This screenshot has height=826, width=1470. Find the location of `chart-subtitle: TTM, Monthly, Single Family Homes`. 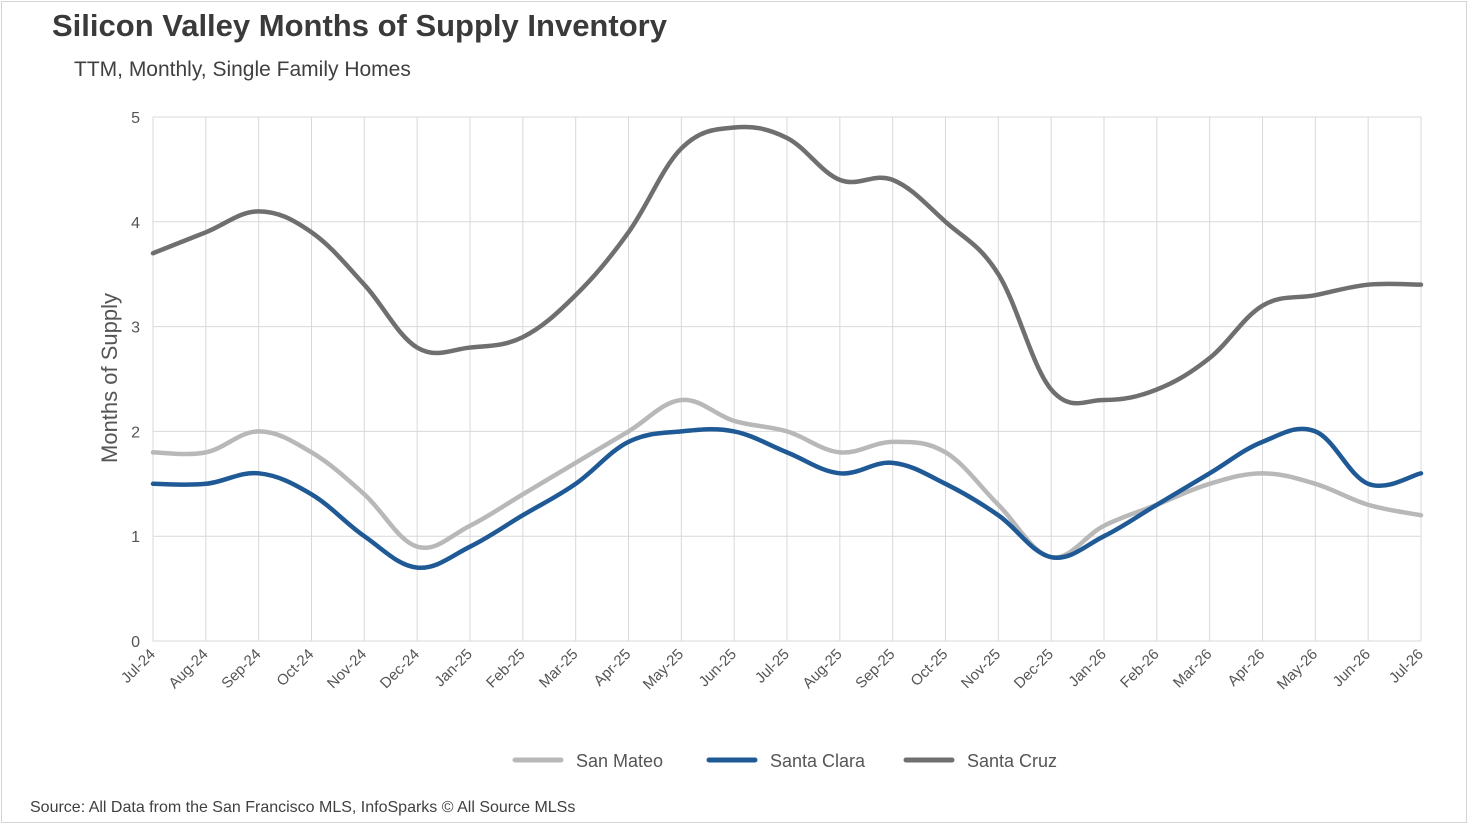

chart-subtitle: TTM, Monthly, Single Family Homes is located at coordinates (242, 69).